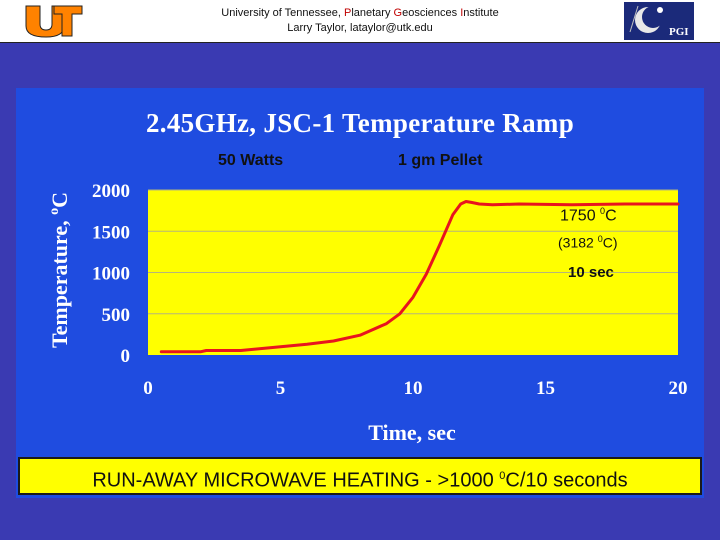 The image size is (720, 540). Describe the element at coordinates (126, 356) in the screenshot. I see `y-tick-label: 0` at that location.